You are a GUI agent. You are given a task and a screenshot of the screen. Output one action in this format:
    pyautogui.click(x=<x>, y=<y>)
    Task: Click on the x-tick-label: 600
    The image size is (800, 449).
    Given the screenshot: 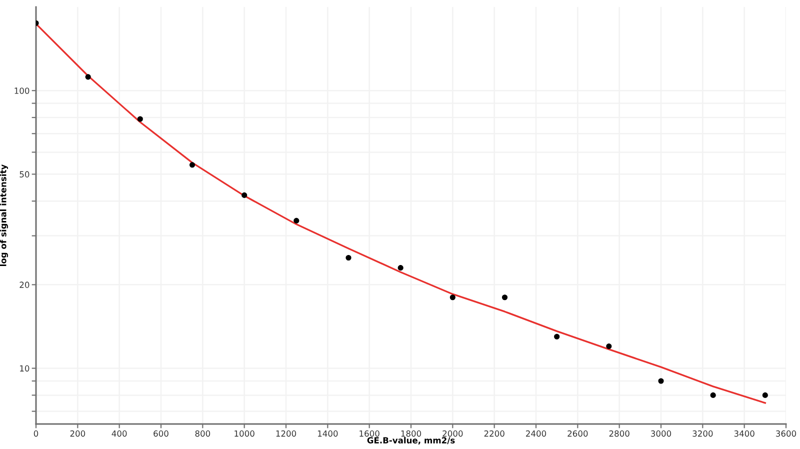 What is the action you would take?
    pyautogui.click(x=161, y=433)
    